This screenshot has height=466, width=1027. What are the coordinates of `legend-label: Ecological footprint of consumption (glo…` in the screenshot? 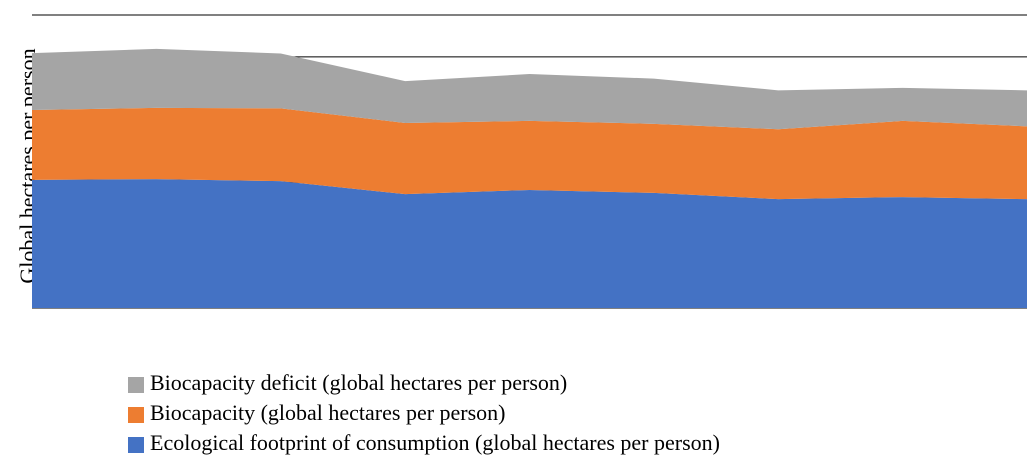 It's located at (435, 442).